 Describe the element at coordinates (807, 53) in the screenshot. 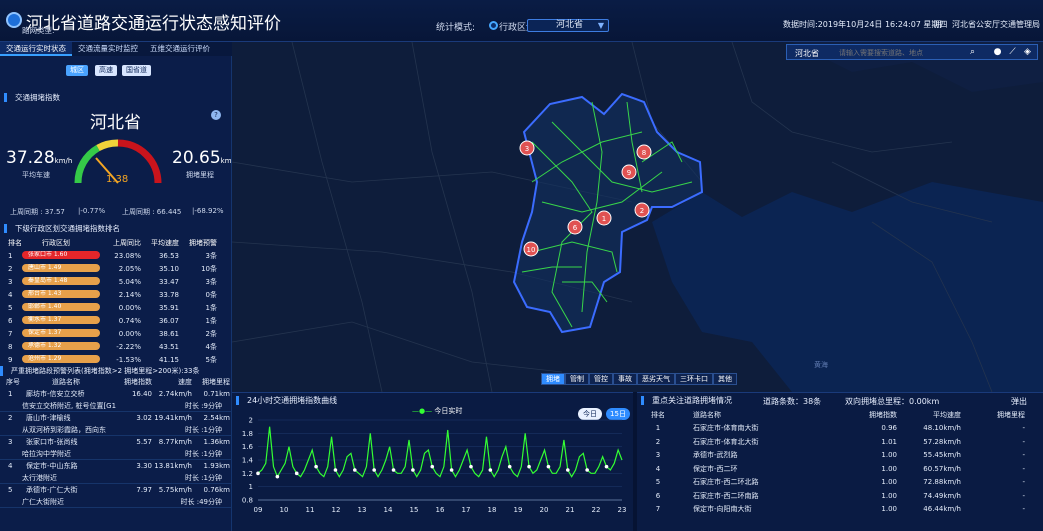

I see `map-search-region: 河北省` at that location.